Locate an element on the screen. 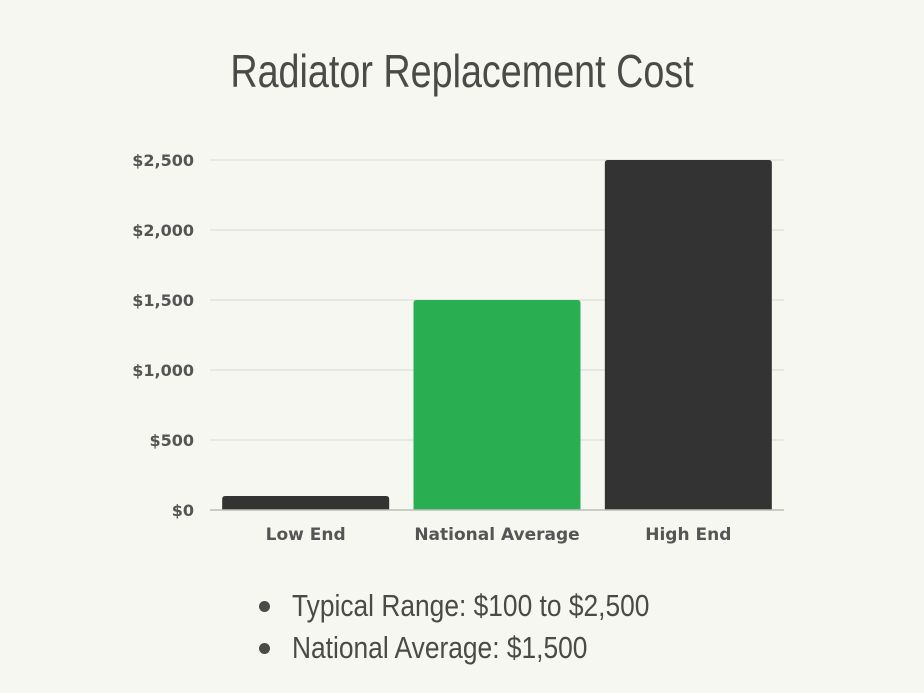 The image size is (924, 693). x-tick-label: Low End is located at coordinates (306, 535).